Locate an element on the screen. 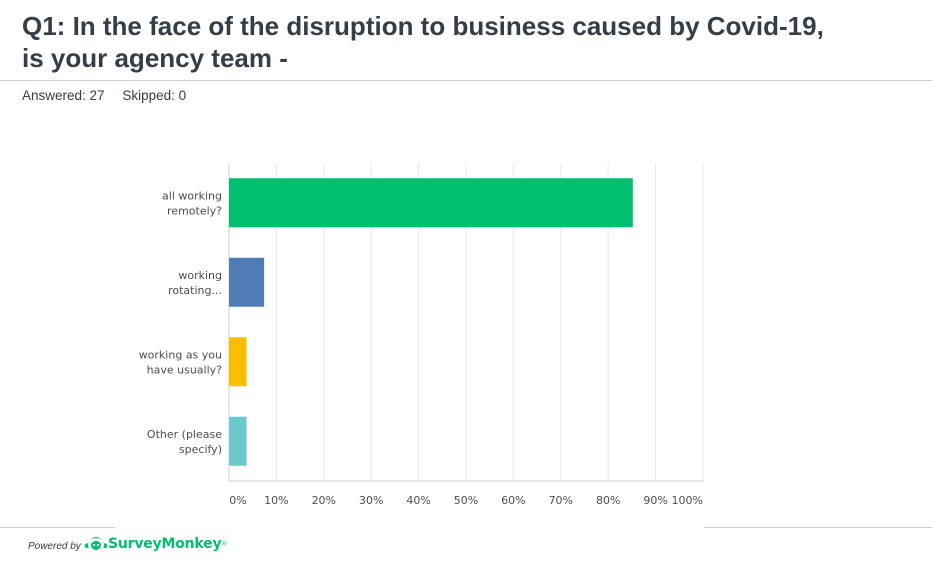  x-tick-label-2: 20% is located at coordinates (324, 500).